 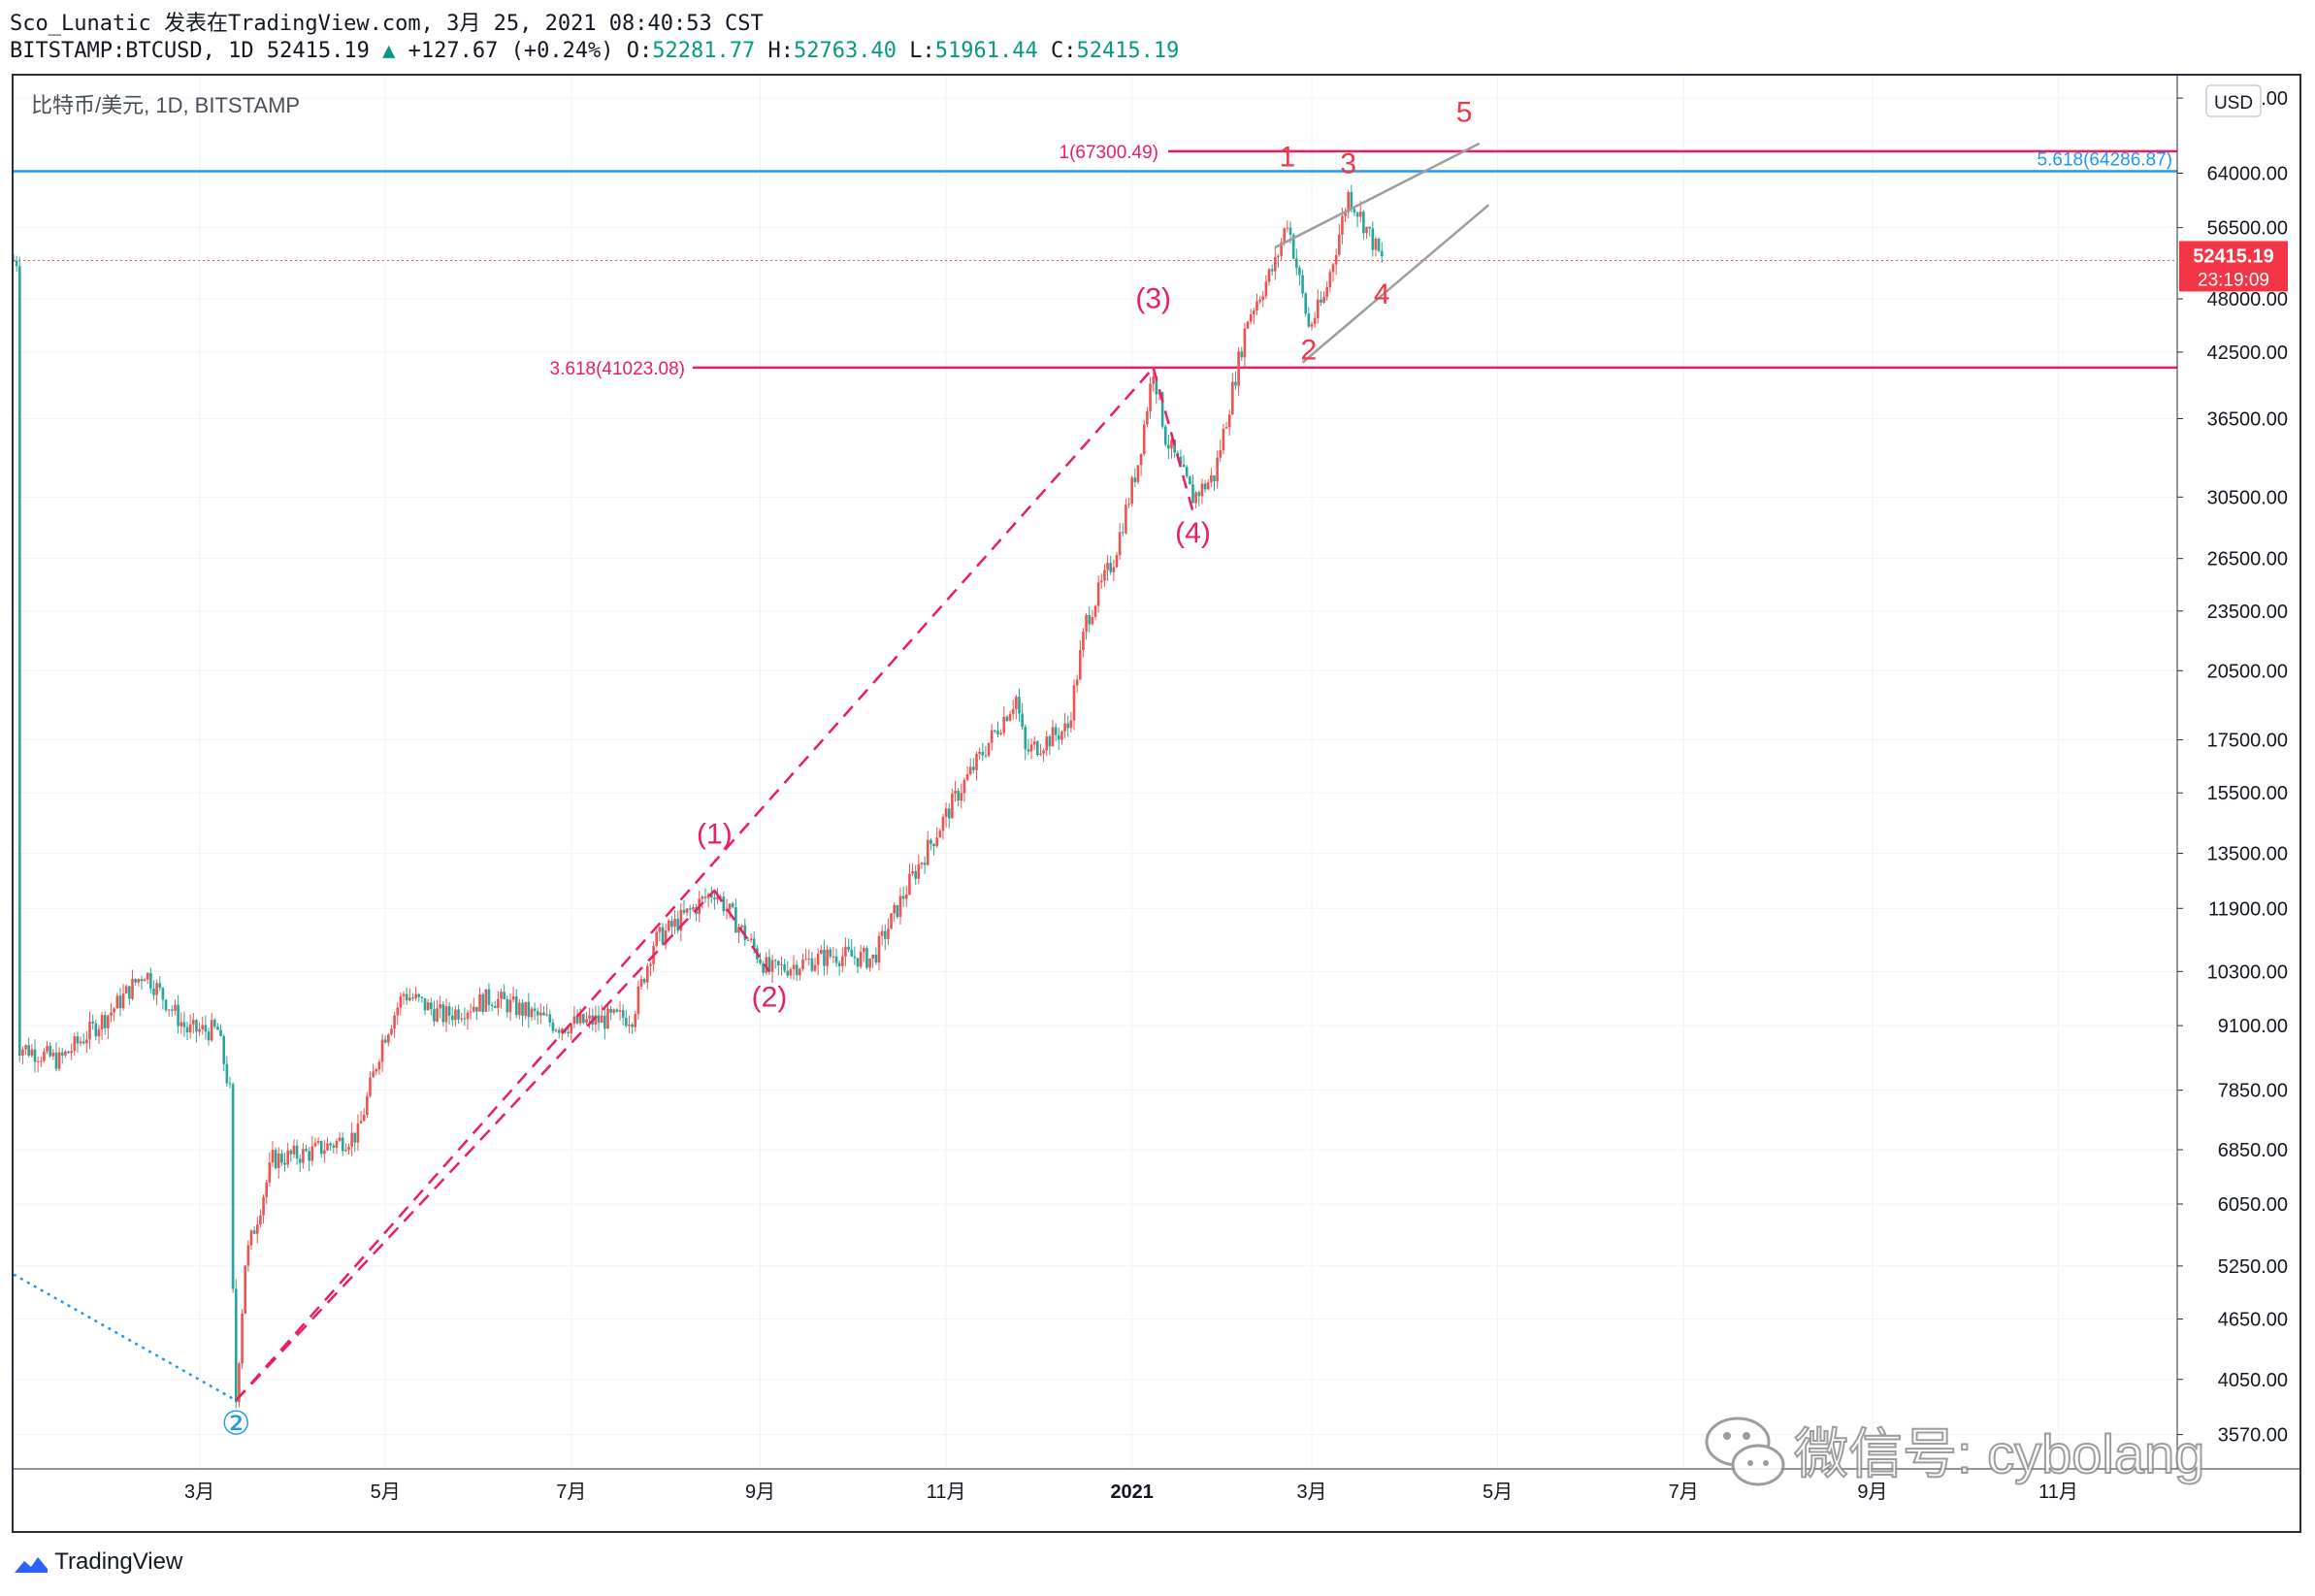 I want to click on currency-button, so click(x=2234, y=100).